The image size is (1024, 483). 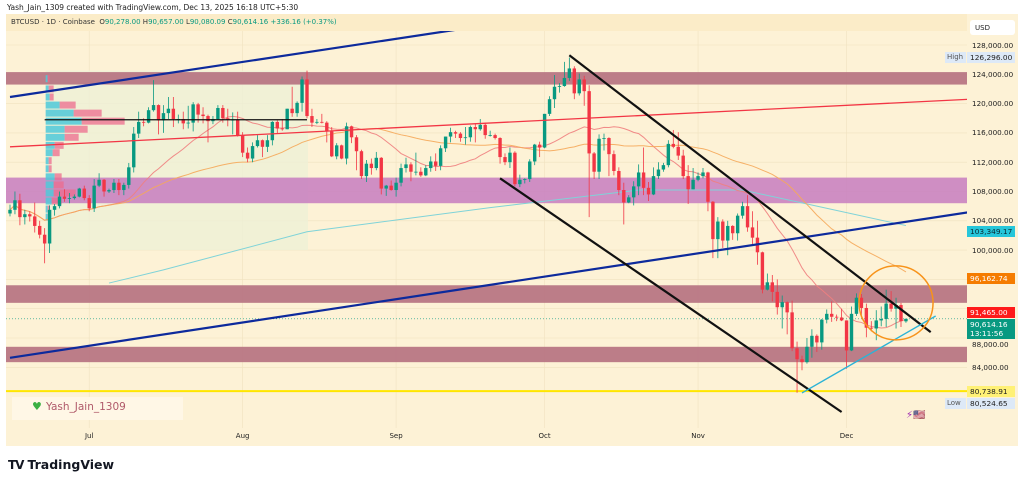 I want to click on time-tick-label: Nov, so click(x=698, y=436).